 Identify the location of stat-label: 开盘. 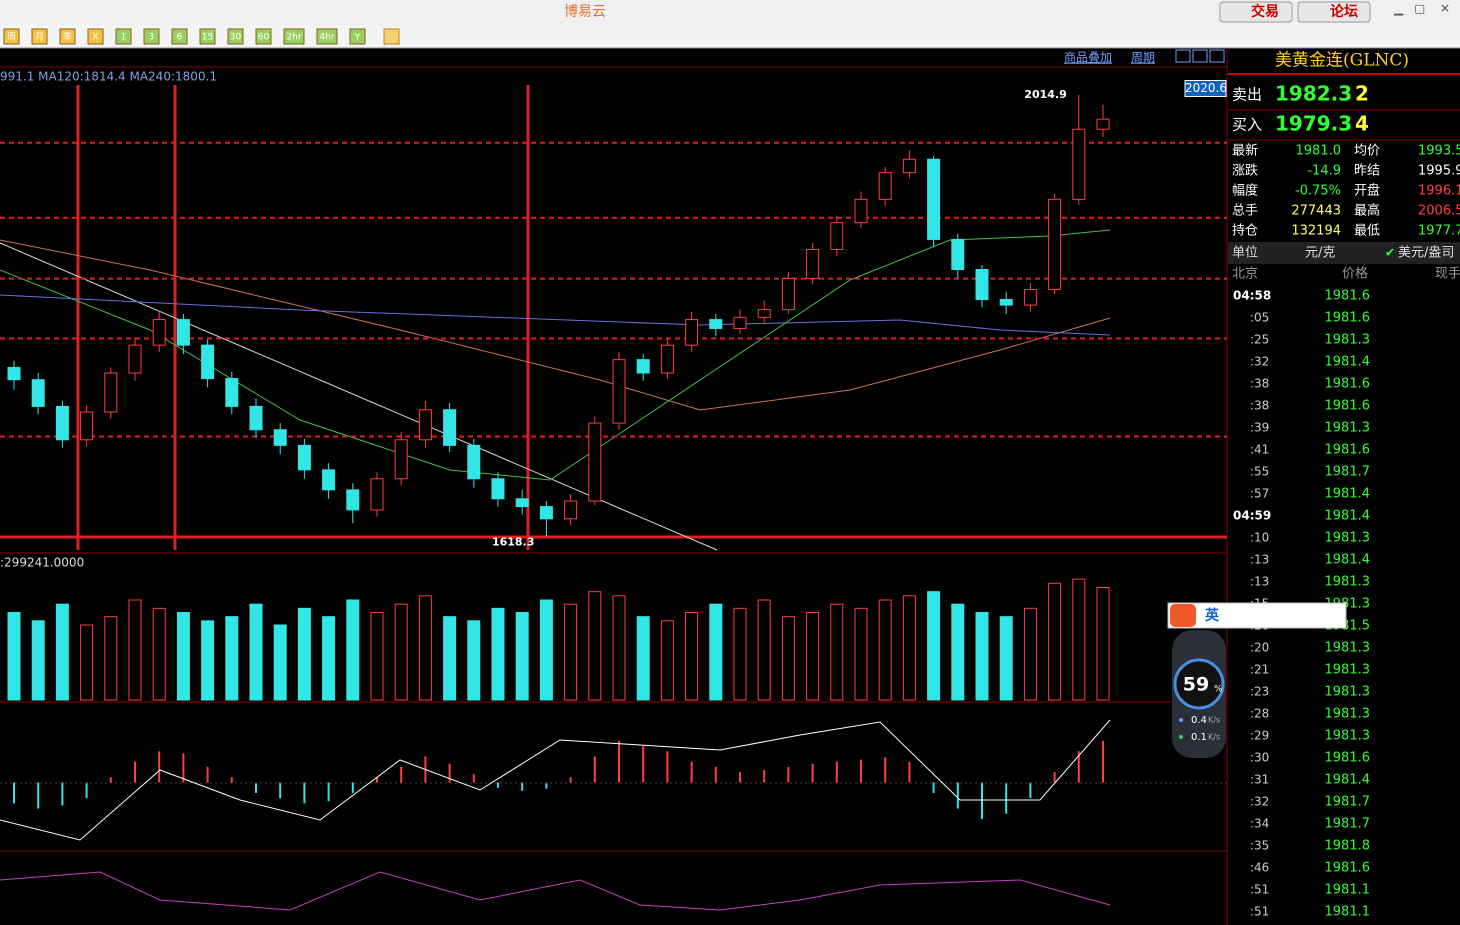
(1367, 191).